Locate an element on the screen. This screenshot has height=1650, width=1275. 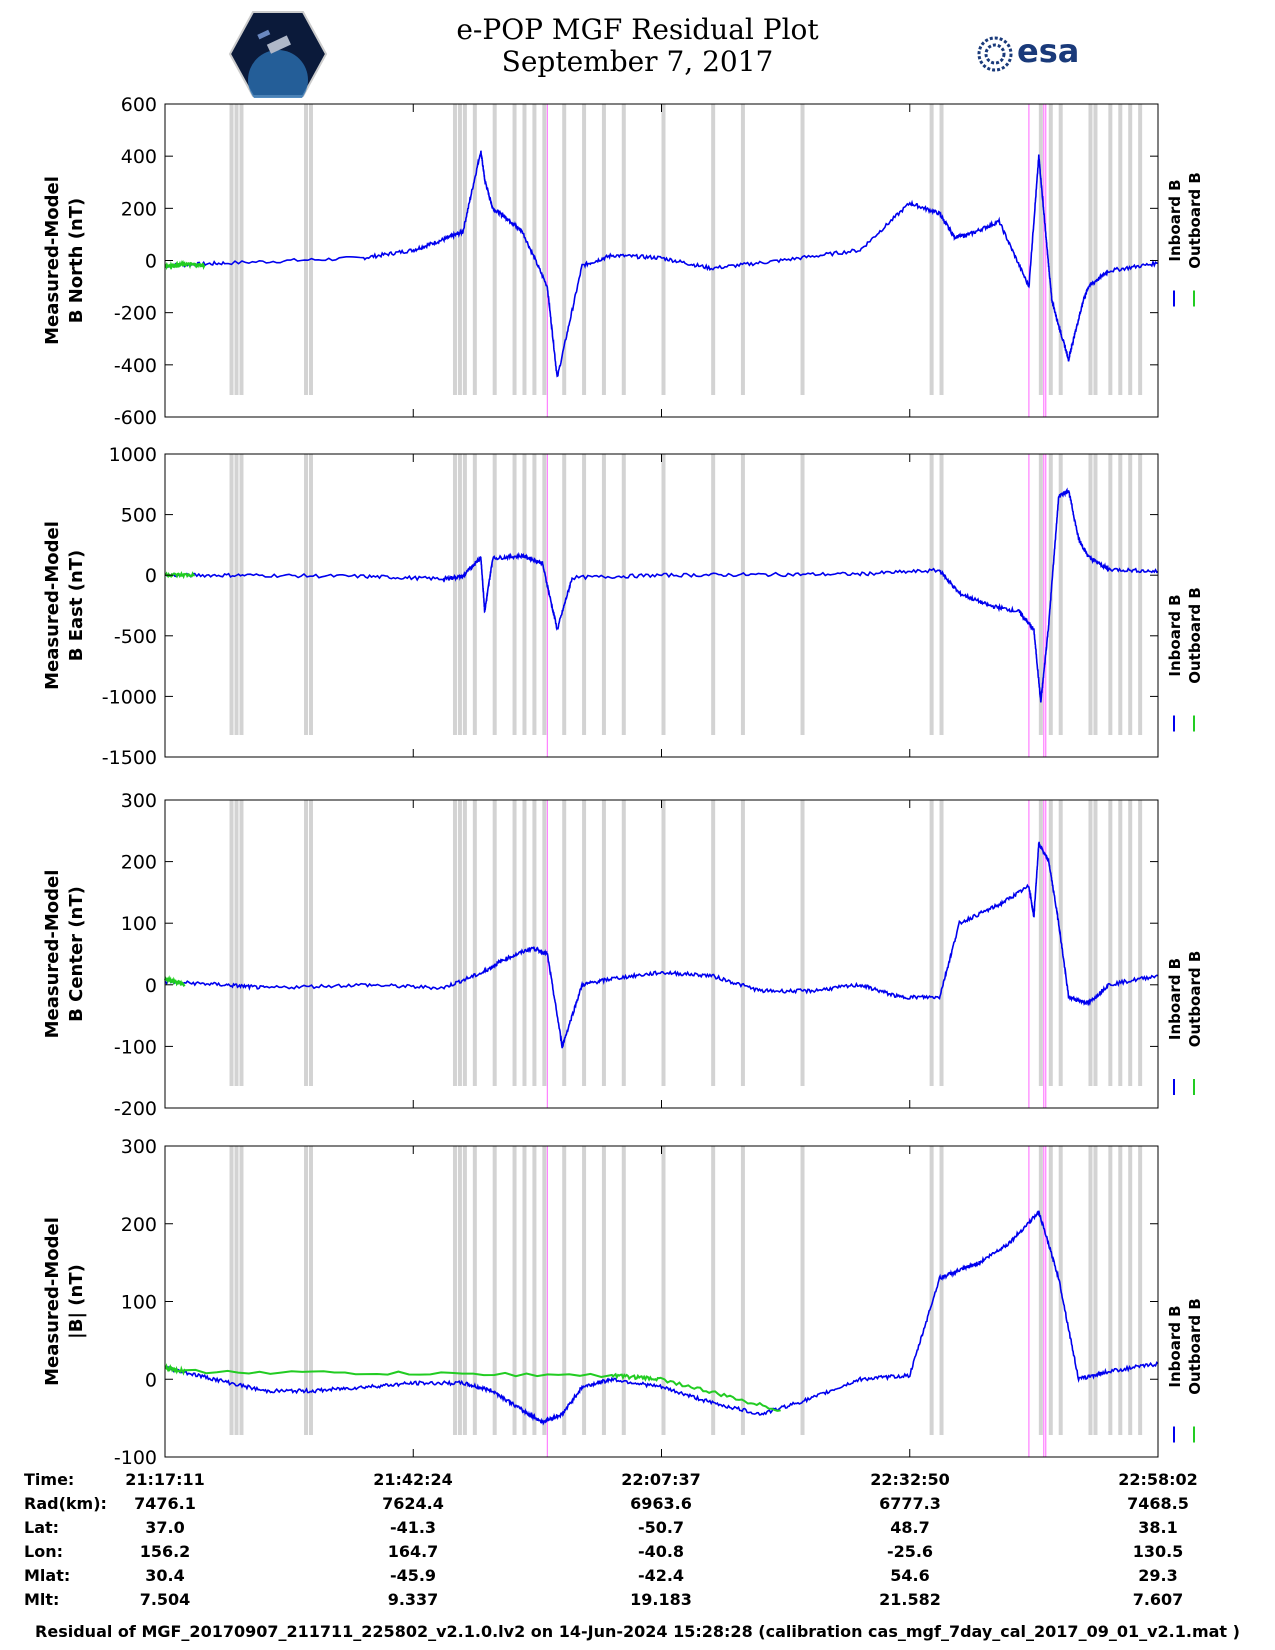
cassiope-logo is located at coordinates (278, 54).